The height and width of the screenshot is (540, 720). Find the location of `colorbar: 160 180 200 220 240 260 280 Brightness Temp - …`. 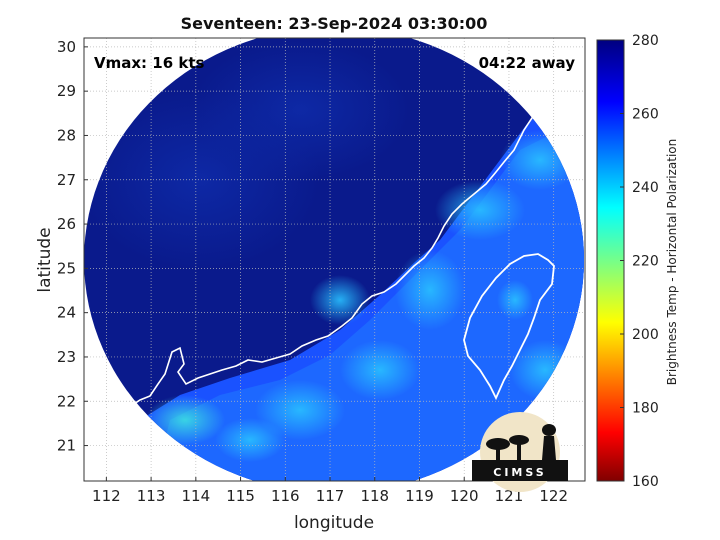

colorbar: 160 180 200 220 240 260 280 Brightness Temp - … is located at coordinates (637, 261).